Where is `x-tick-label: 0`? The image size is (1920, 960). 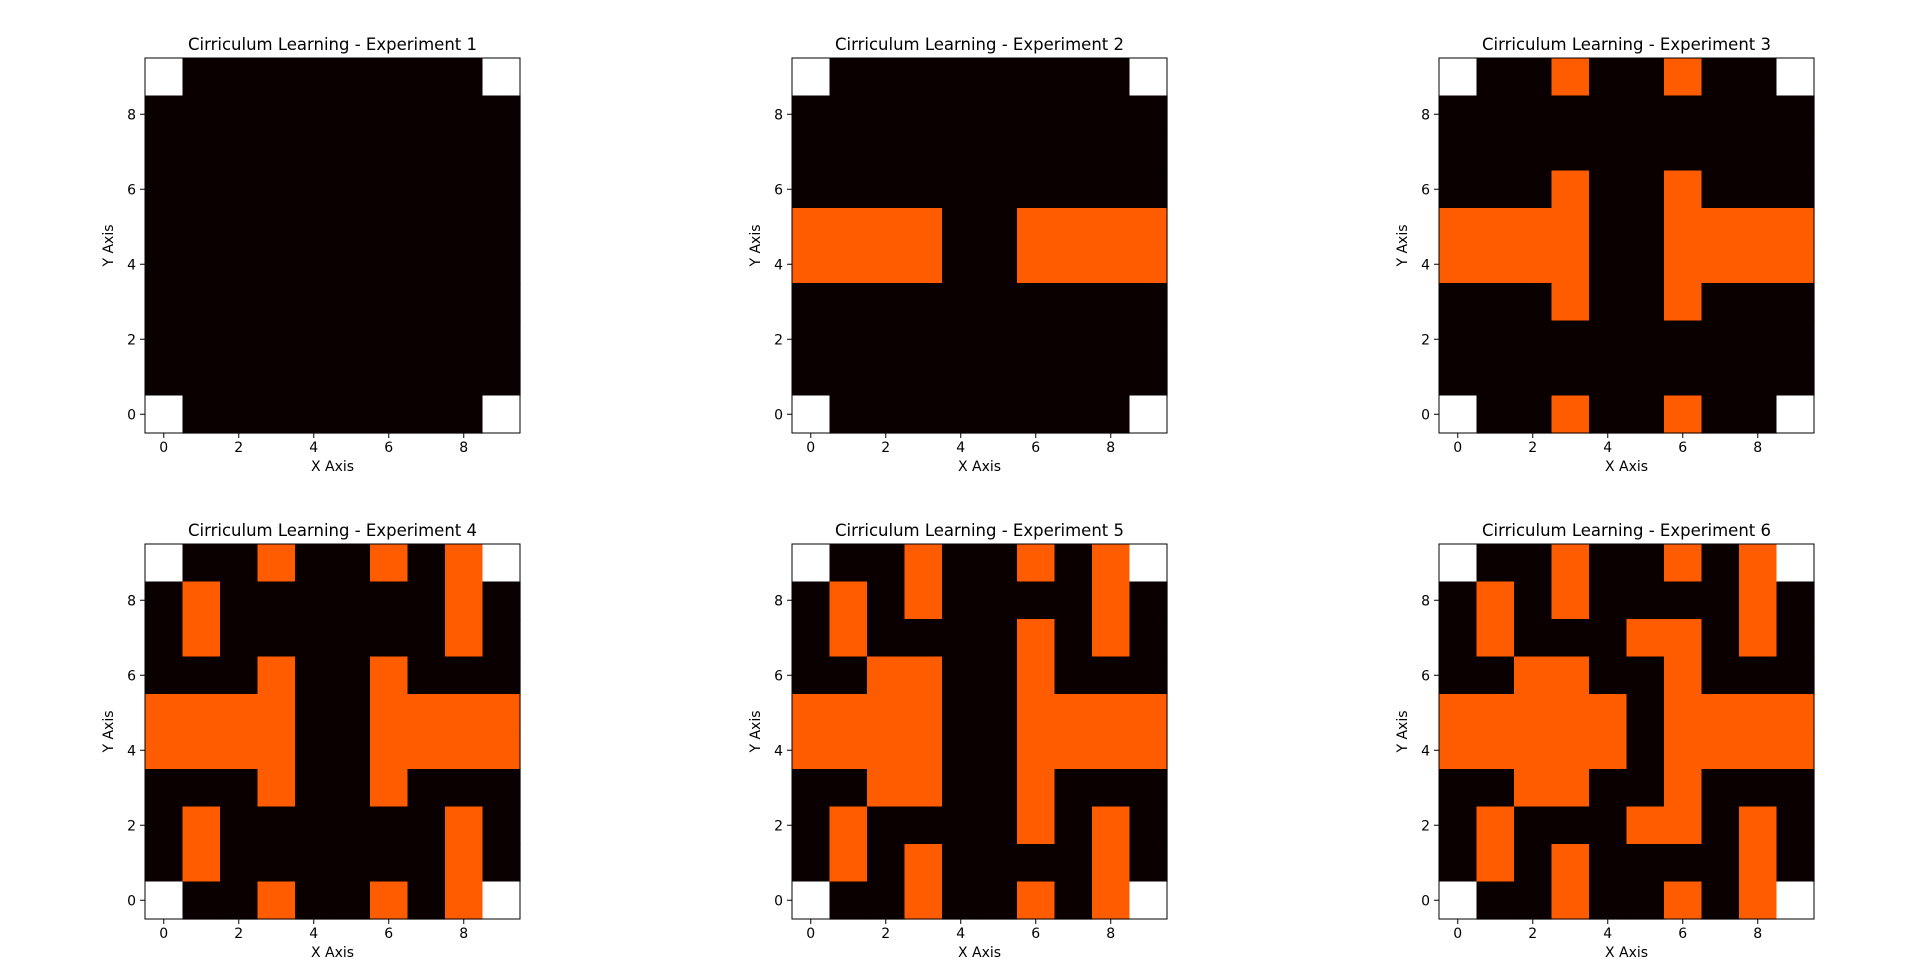
x-tick-label: 0 is located at coordinates (1457, 448).